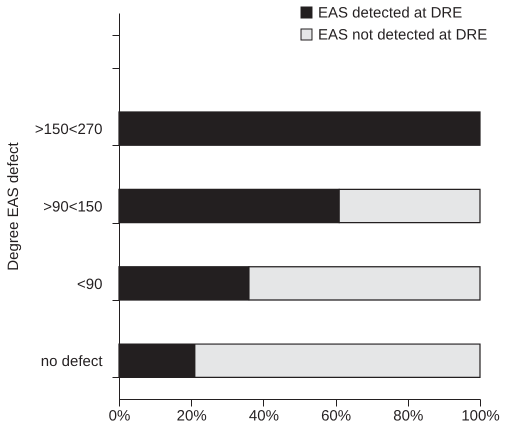 The height and width of the screenshot is (426, 520). I want to click on y-tick-label: no defect, so click(72, 361).